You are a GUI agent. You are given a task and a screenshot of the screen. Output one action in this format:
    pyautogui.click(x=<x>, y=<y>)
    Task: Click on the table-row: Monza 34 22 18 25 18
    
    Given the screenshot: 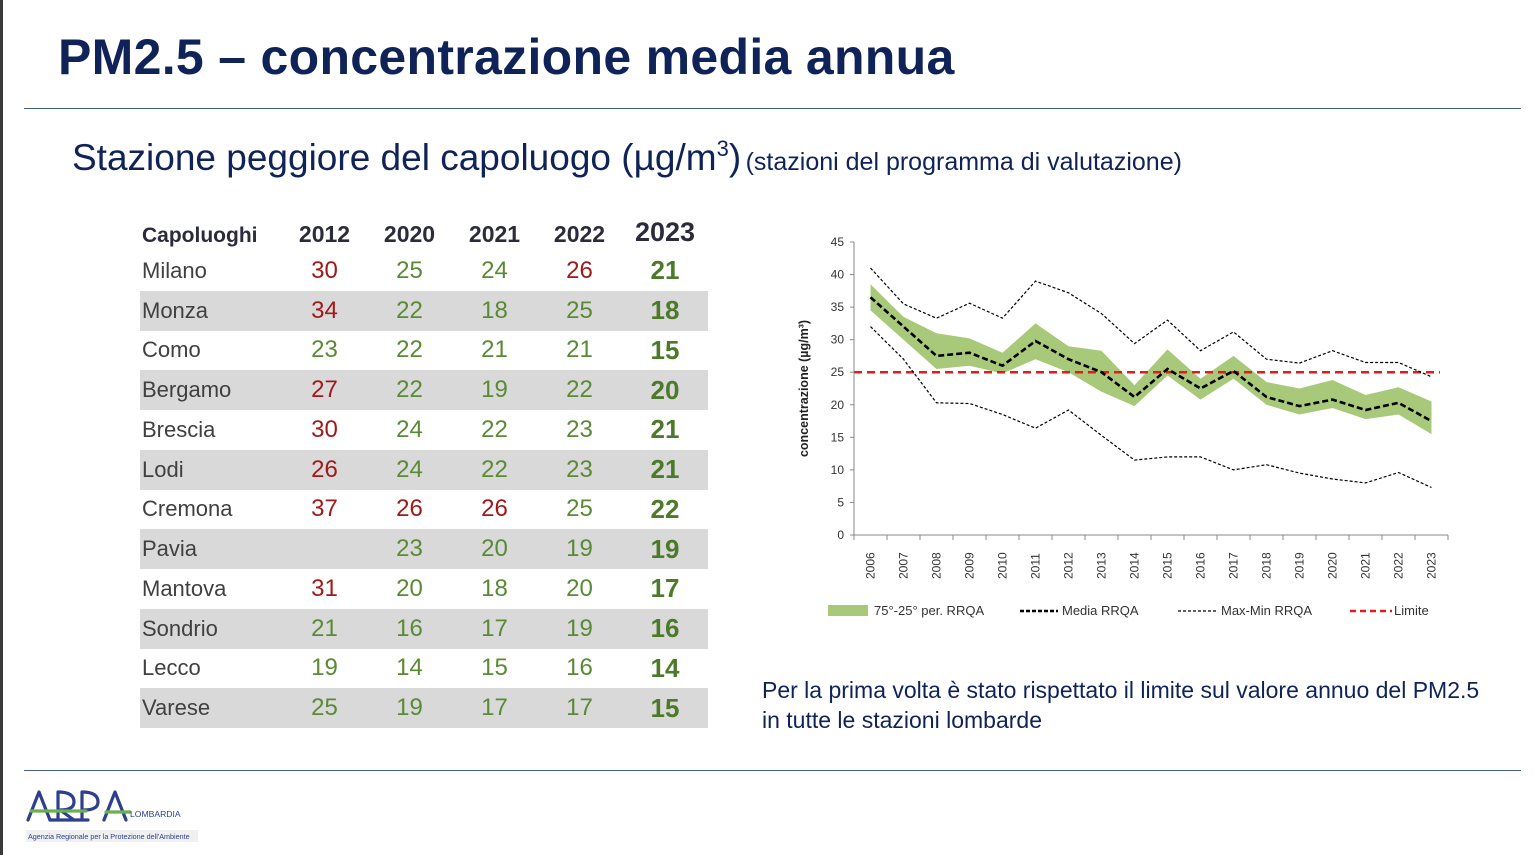 What is the action you would take?
    pyautogui.click(x=424, y=310)
    